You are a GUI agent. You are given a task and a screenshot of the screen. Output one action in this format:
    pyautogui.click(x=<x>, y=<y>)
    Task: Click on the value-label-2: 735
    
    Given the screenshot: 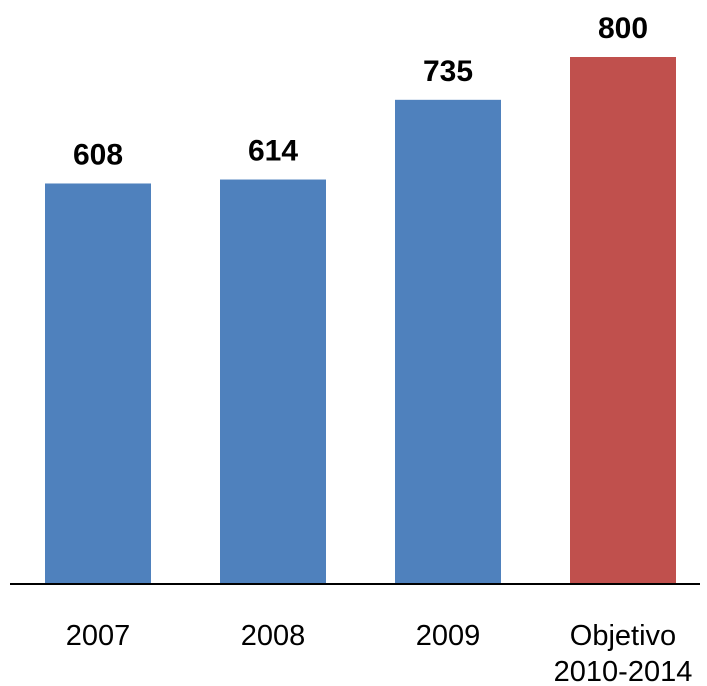 What is the action you would take?
    pyautogui.click(x=448, y=71)
    